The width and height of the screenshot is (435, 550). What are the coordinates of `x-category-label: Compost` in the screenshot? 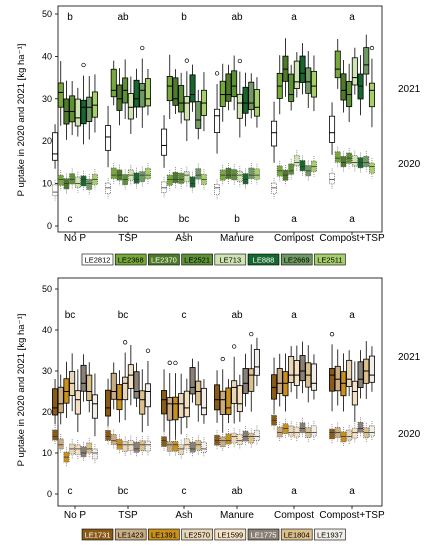 It's located at (294, 515).